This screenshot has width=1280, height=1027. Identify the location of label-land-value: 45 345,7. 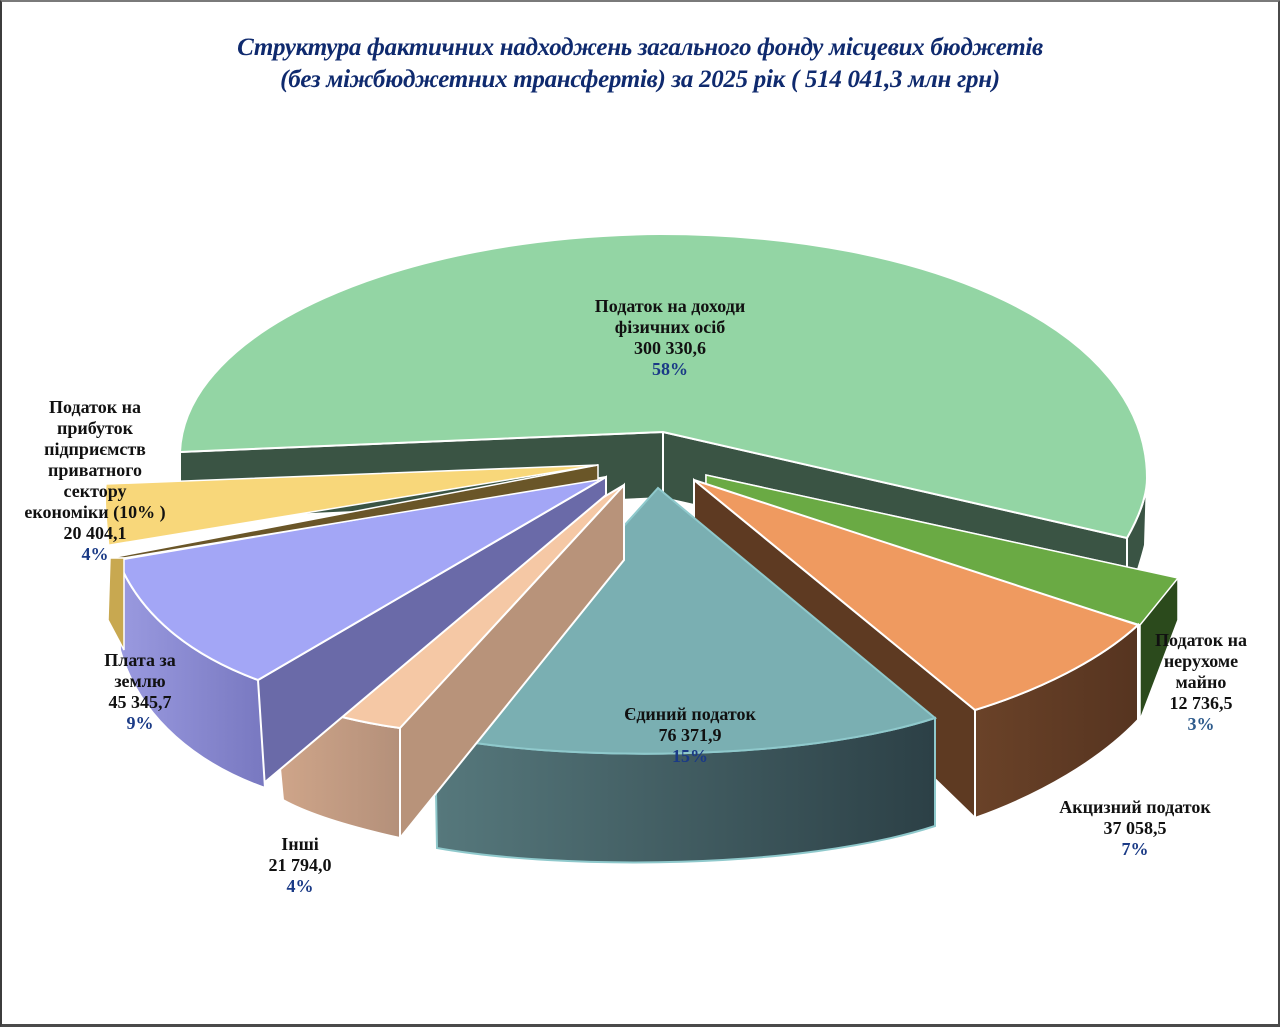
(140, 702).